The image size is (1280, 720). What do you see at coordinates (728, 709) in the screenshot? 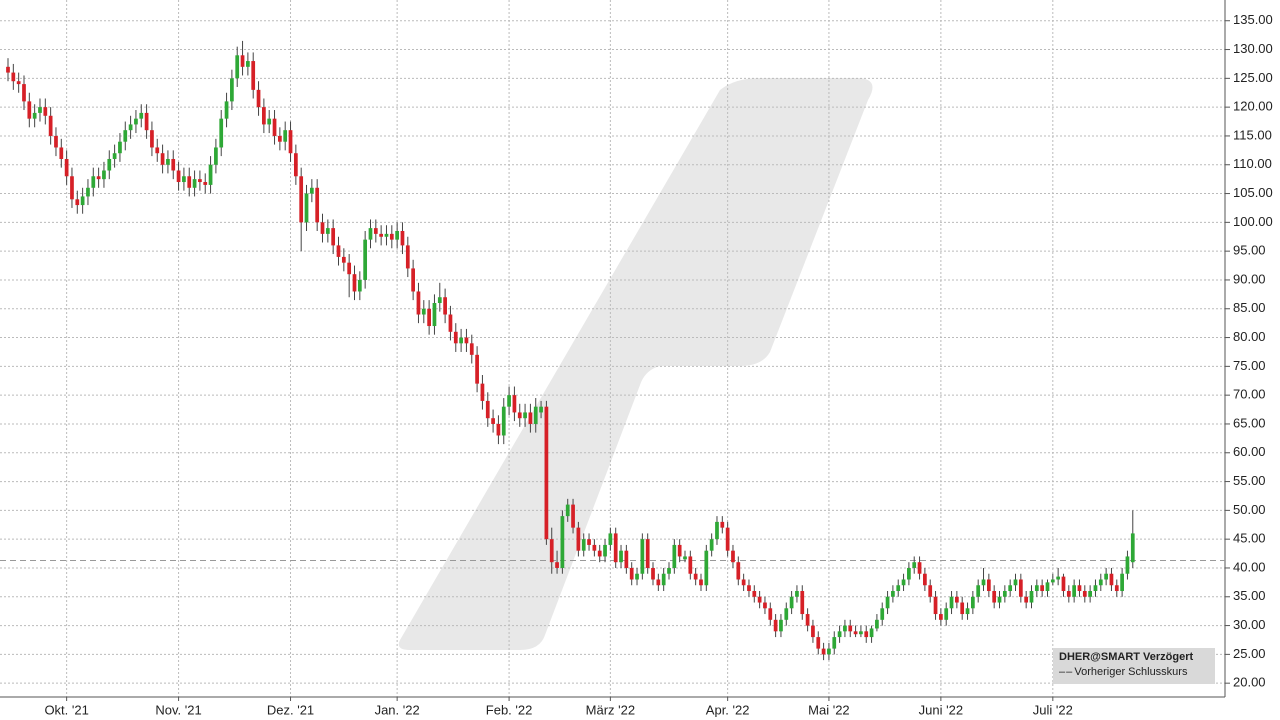
I see `x-tick-label: Apr. '22` at bounding box center [728, 709].